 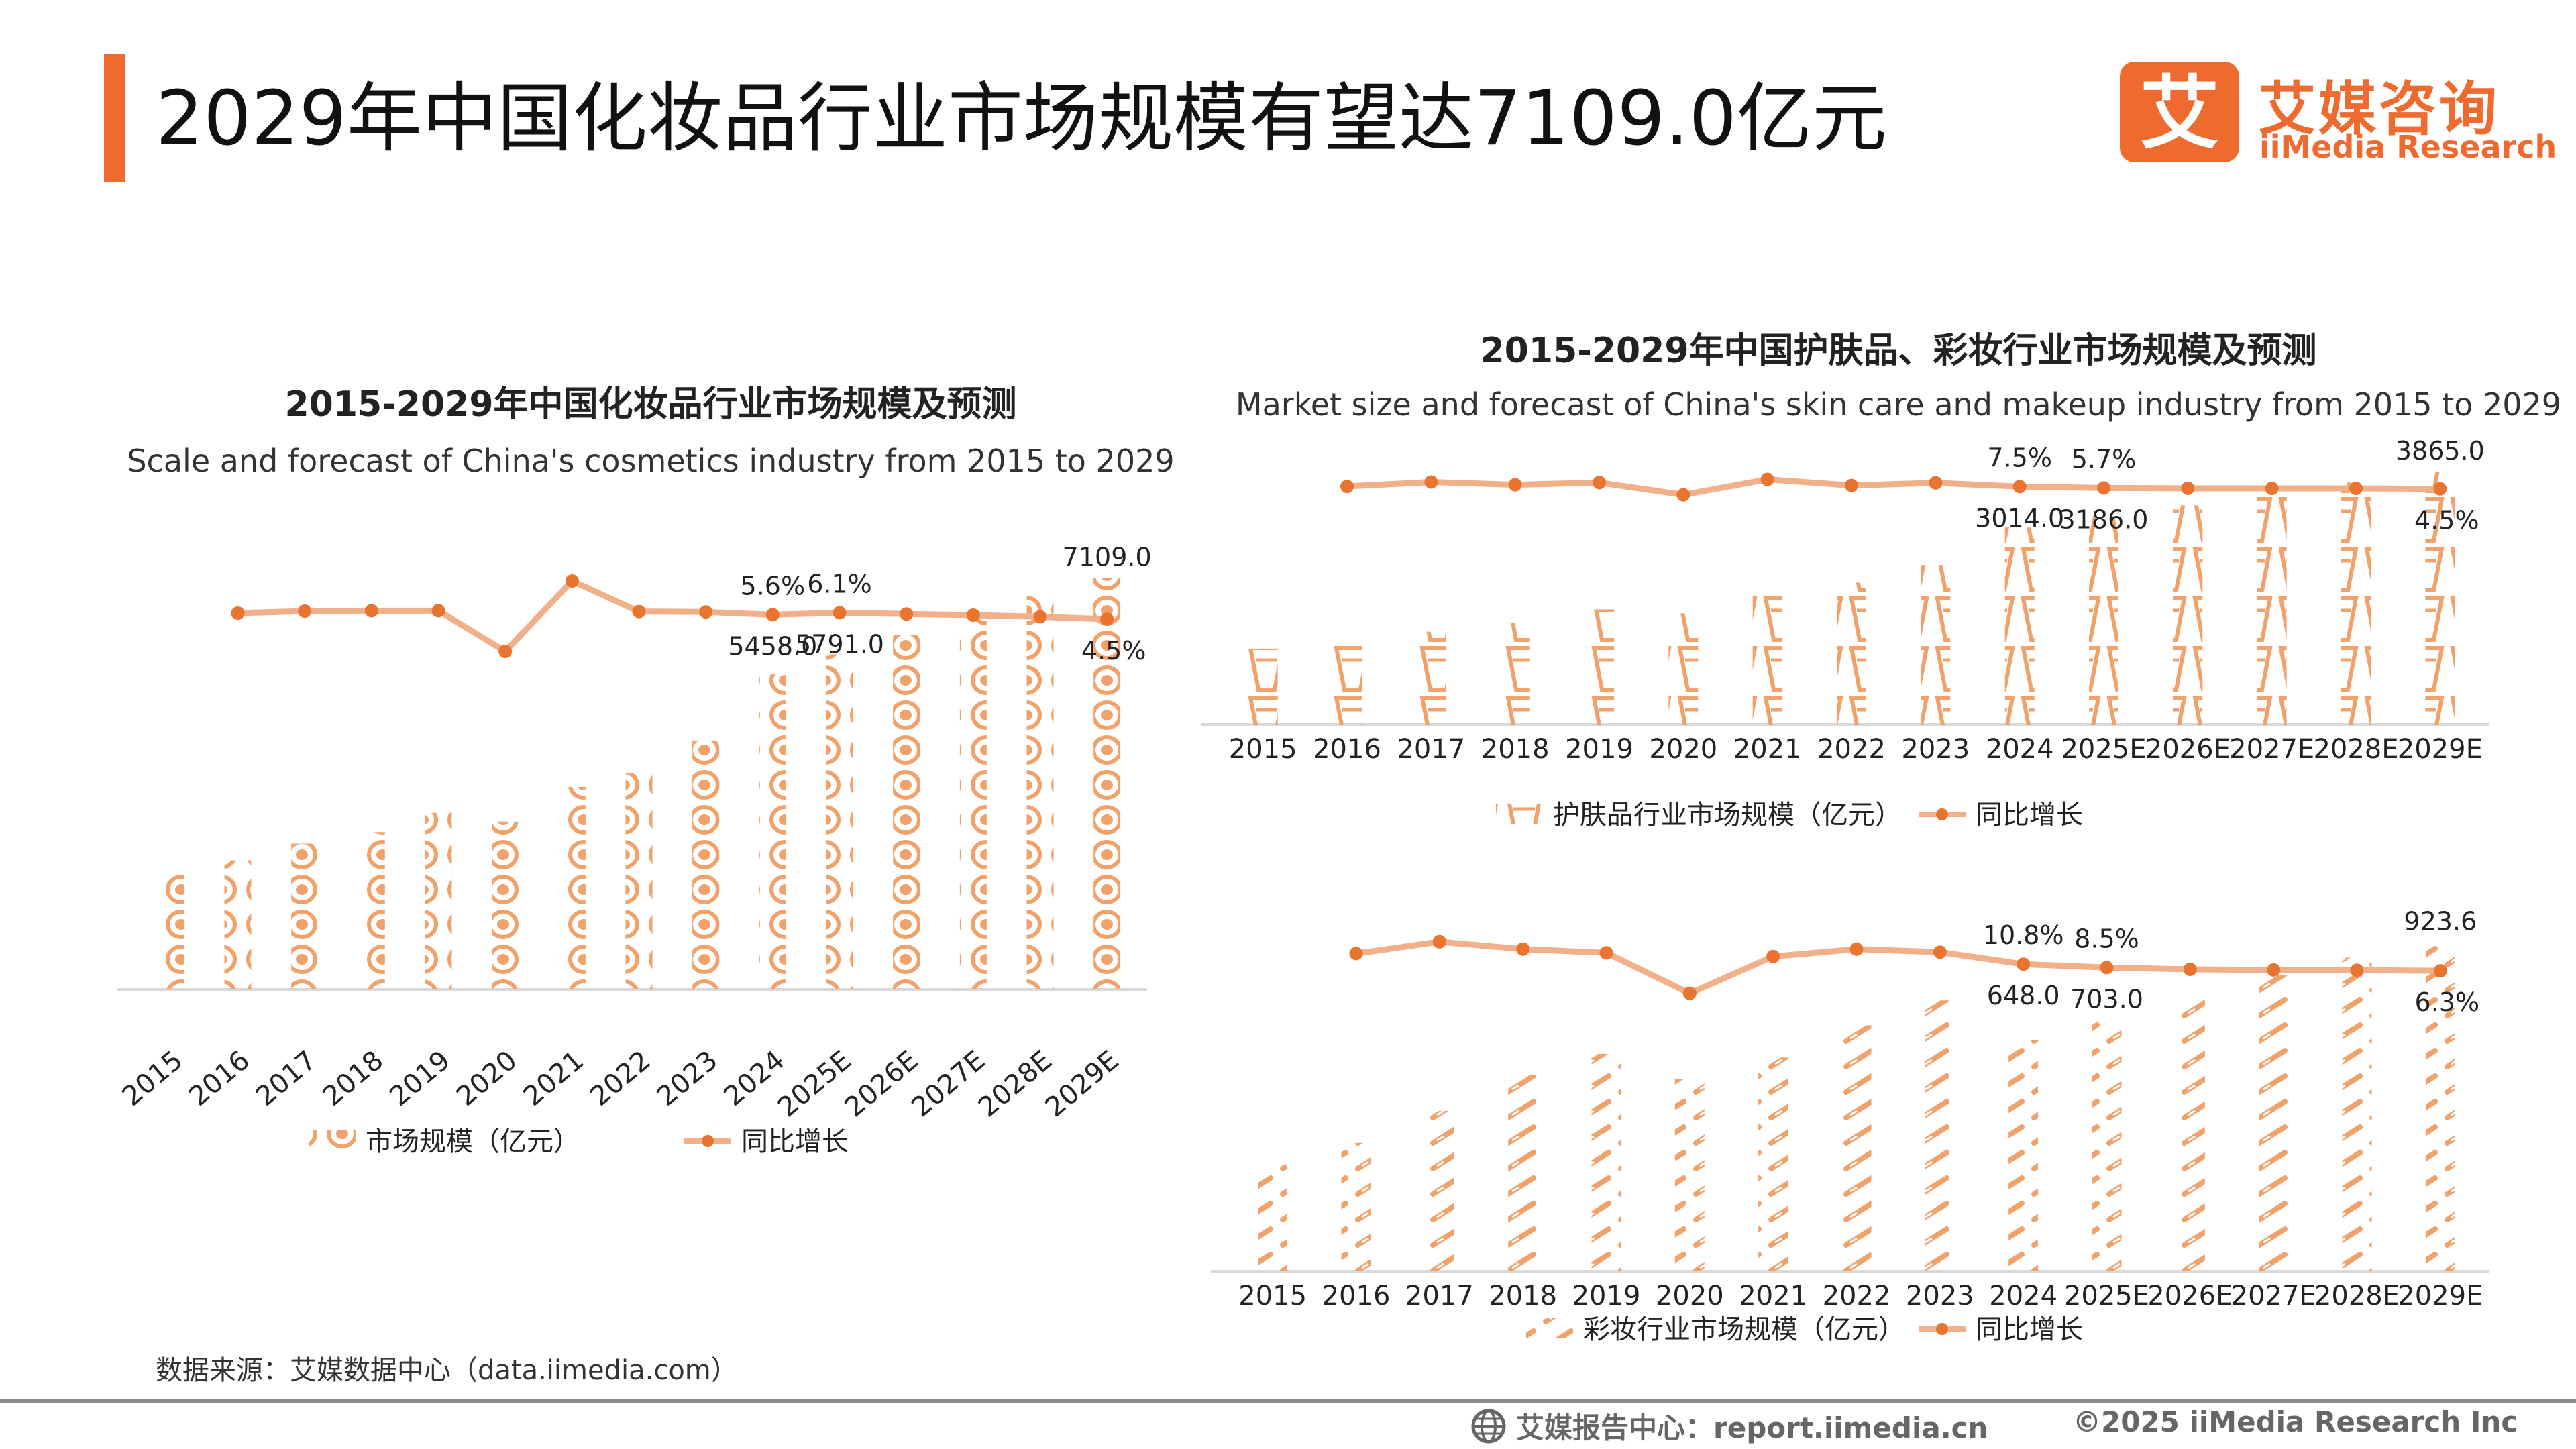 I want to click on chart1-growth-line, so click(x=672, y=616).